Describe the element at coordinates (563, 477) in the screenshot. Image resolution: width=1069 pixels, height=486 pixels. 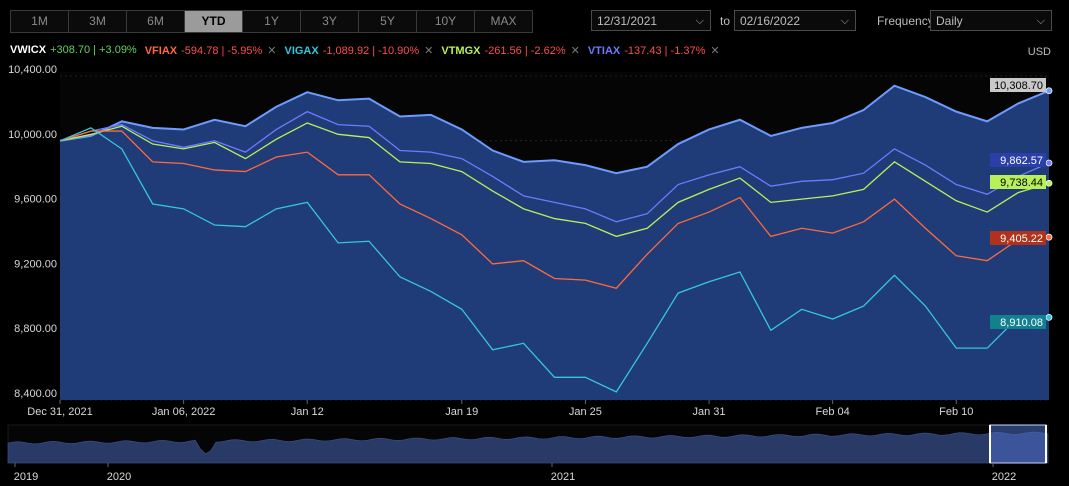
I see `navigator-year-label: 2021` at that location.